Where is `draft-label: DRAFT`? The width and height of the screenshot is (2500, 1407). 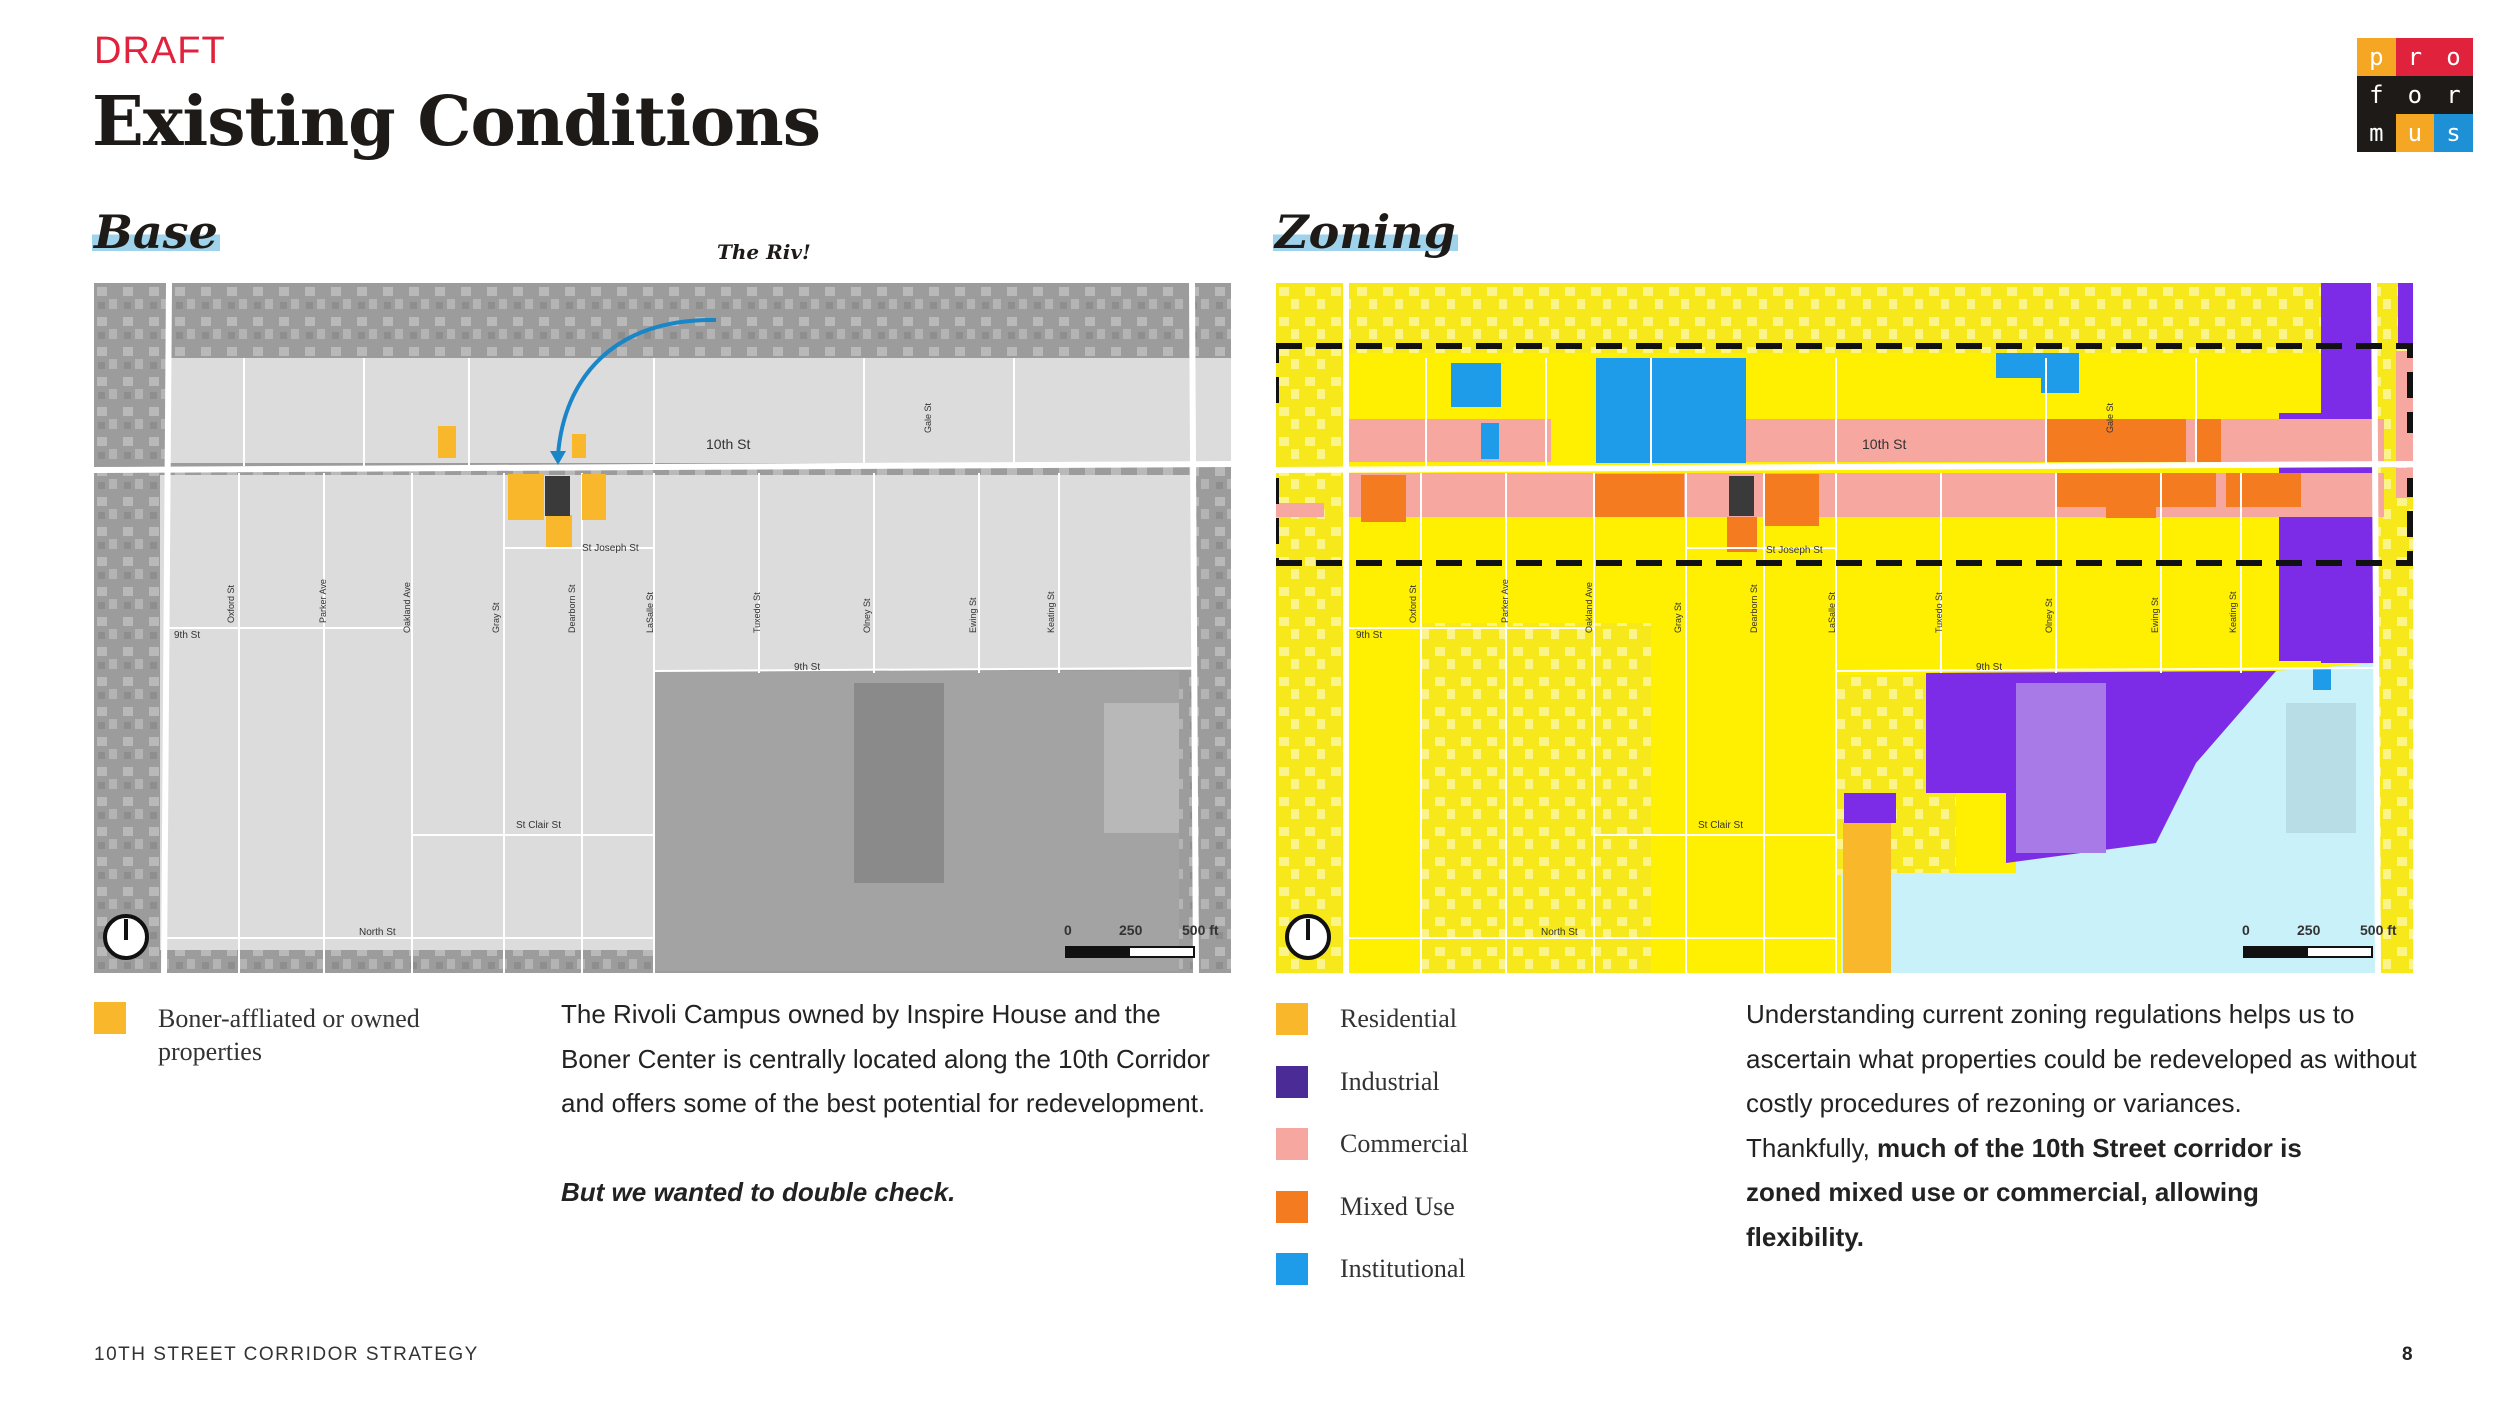
draft-label: DRAFT is located at coordinates (160, 51).